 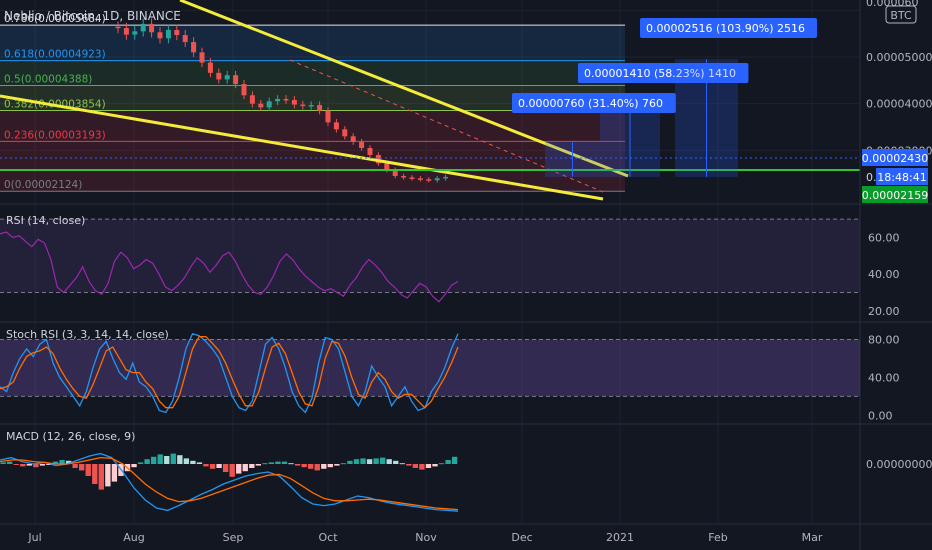 I want to click on stoch-tick: 80.00, so click(x=884, y=339).